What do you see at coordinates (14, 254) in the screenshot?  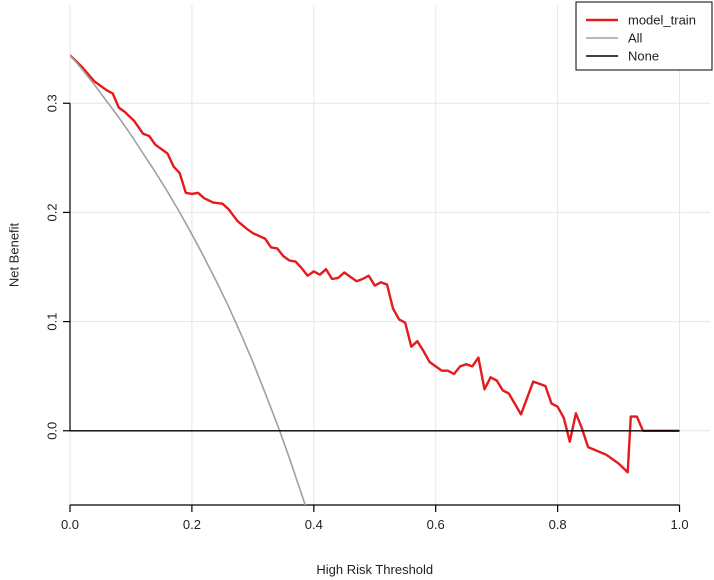 I see `y-axis-title: Net Benefit` at bounding box center [14, 254].